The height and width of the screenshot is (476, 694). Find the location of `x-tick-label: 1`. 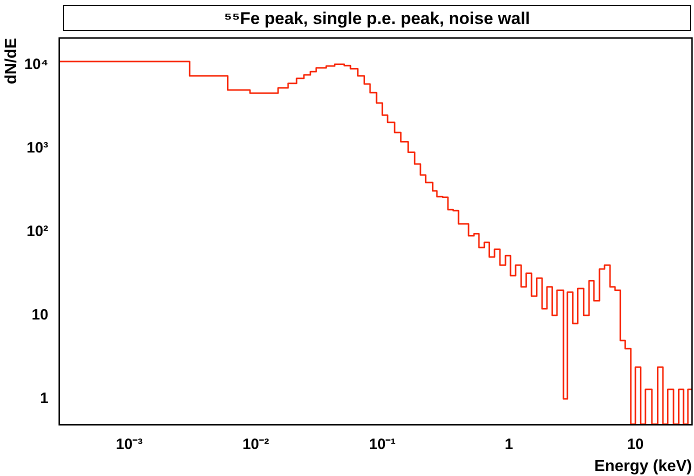

x-tick-label: 1 is located at coordinates (509, 444).